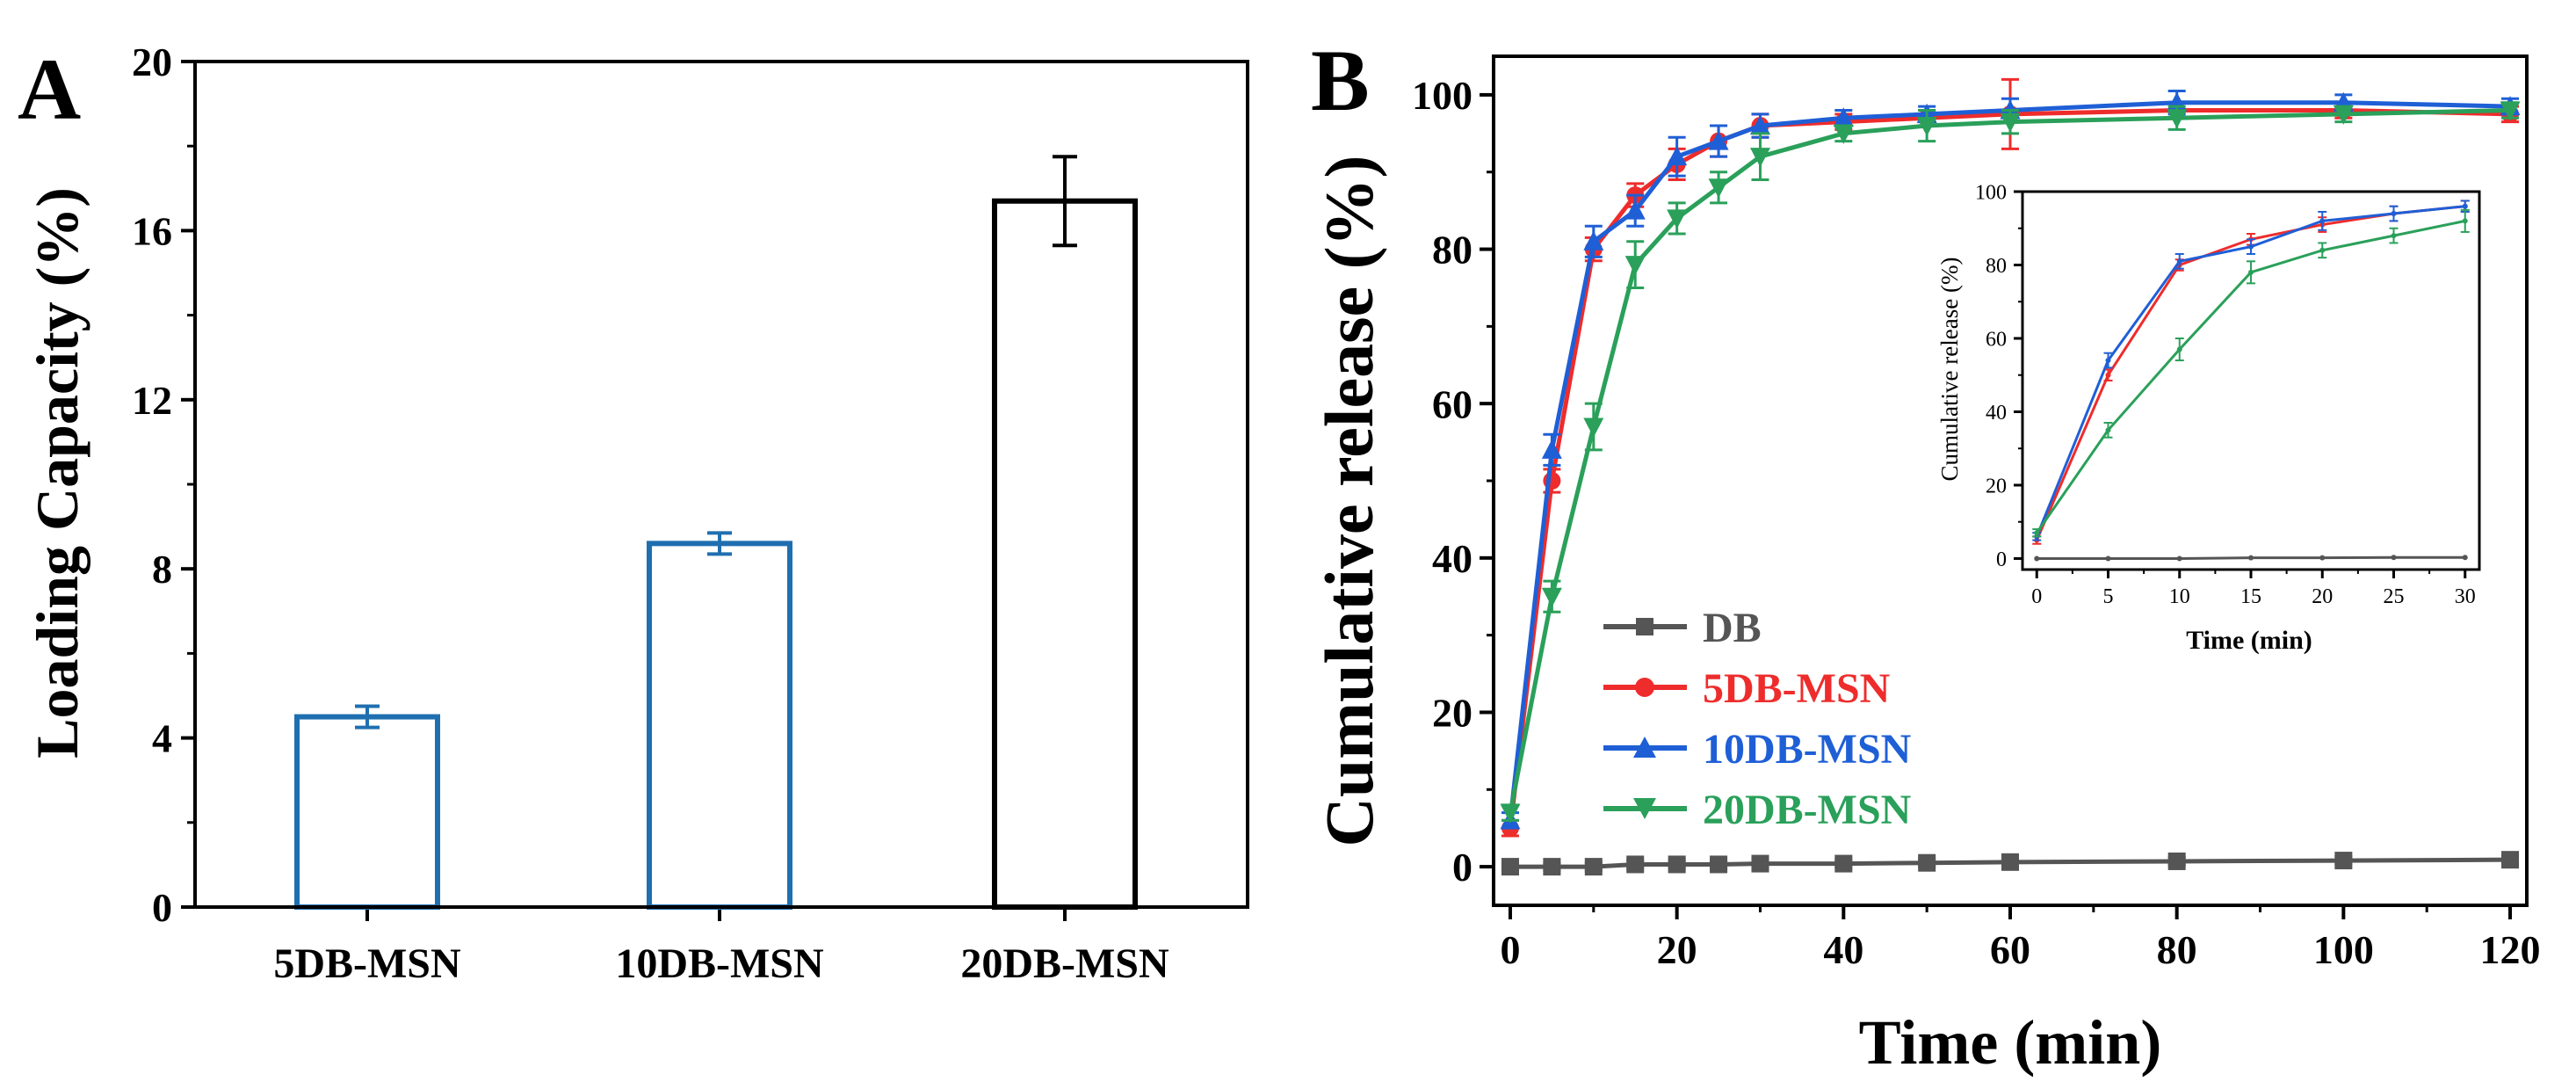 The height and width of the screenshot is (1089, 2576). I want to click on panel-b-ylabel: Cumulative release (%), so click(1349, 500).